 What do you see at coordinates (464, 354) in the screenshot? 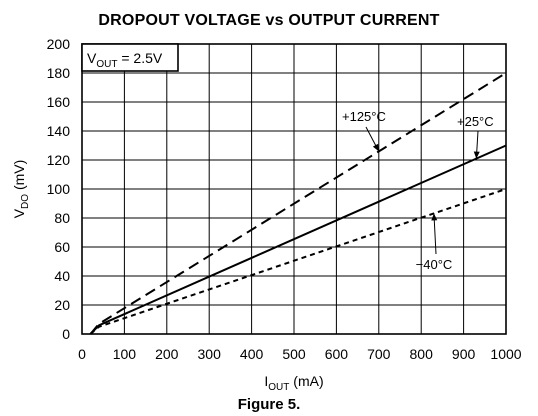
I see `x-tick-label: 900` at bounding box center [464, 354].